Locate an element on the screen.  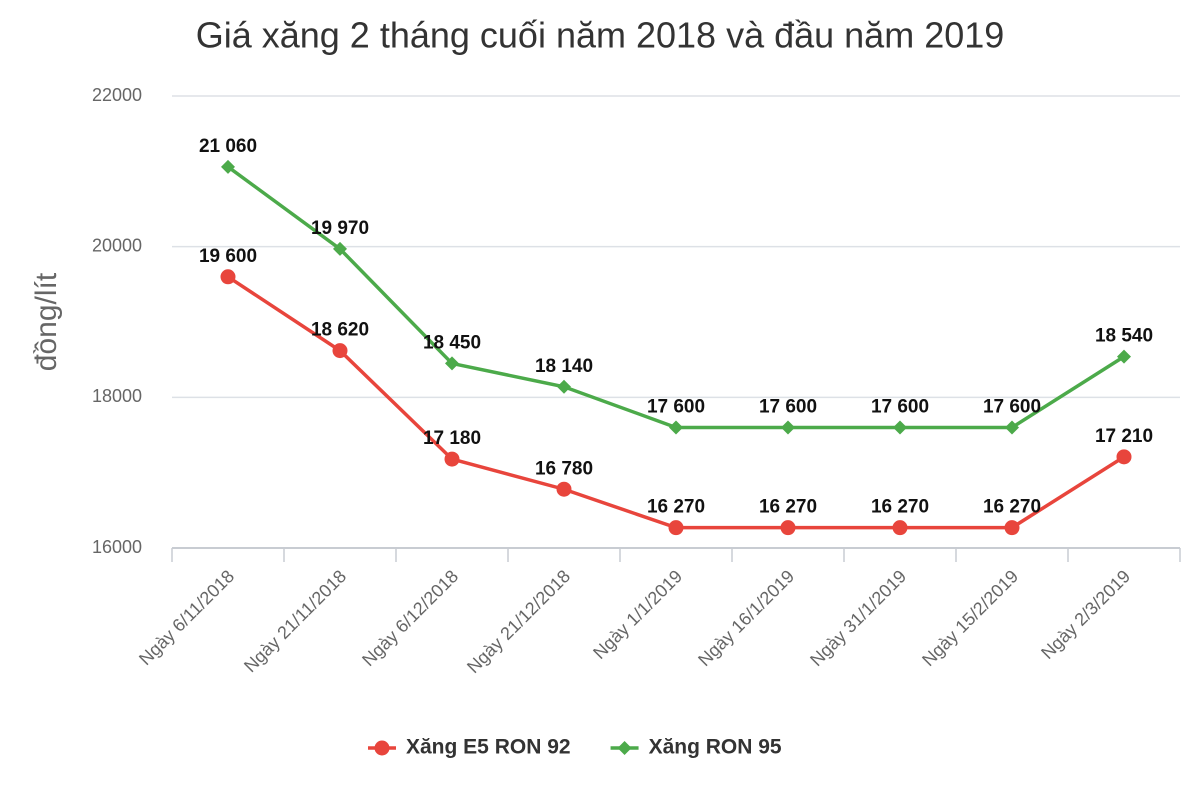
x-tick-label: Ngày 15/2/2019 is located at coordinates (970, 618).